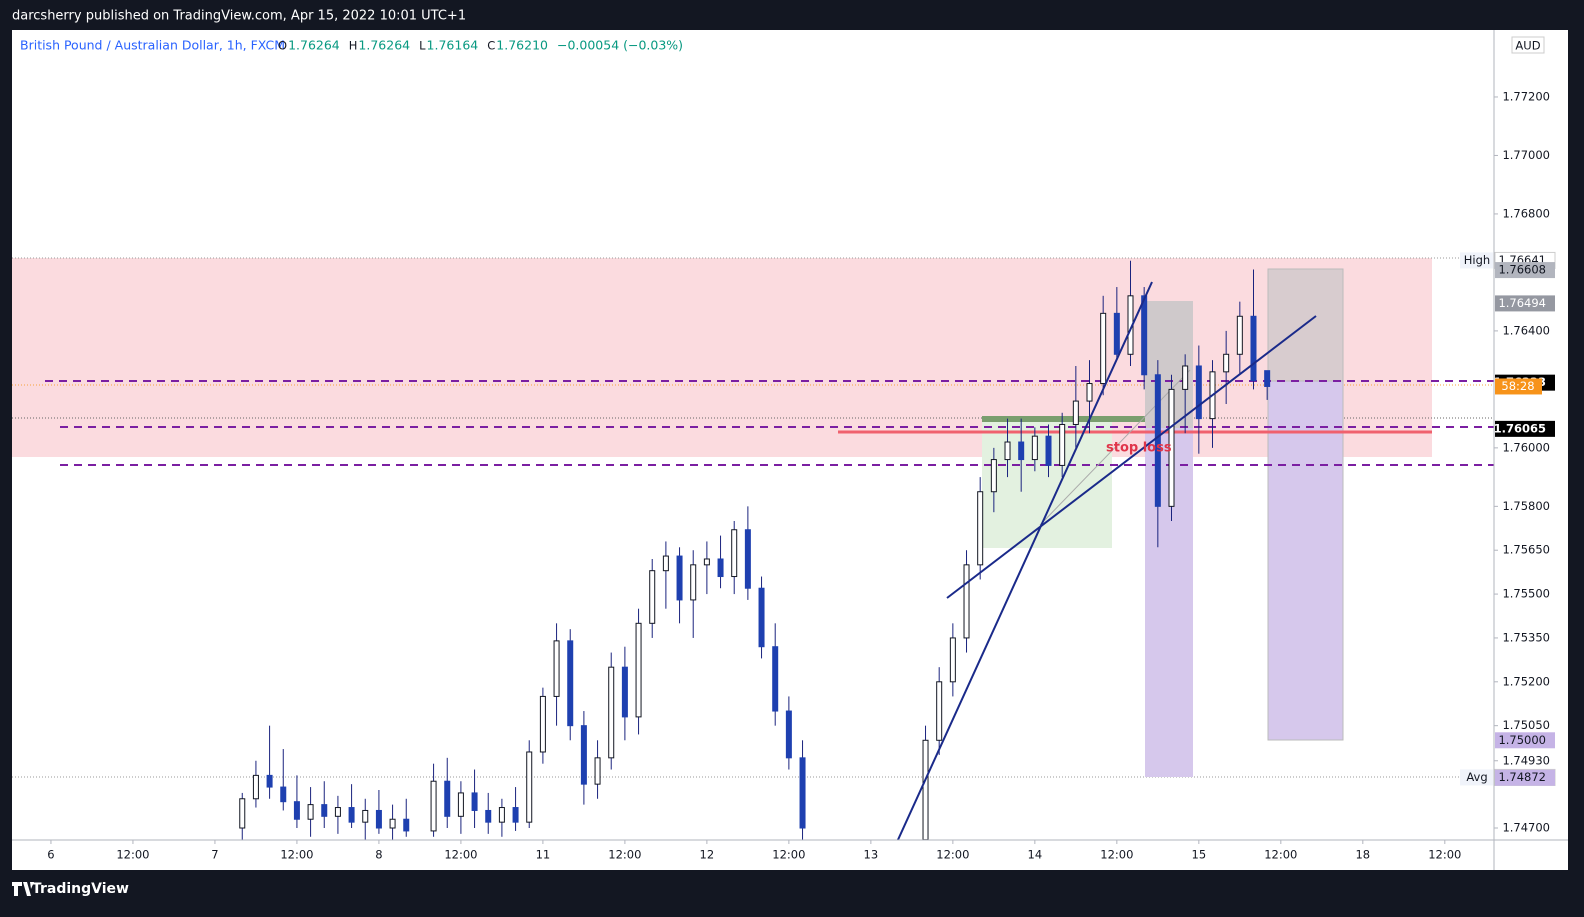 This screenshot has height=917, width=1584. I want to click on price-badge-label: 1.76065, so click(1520, 428).